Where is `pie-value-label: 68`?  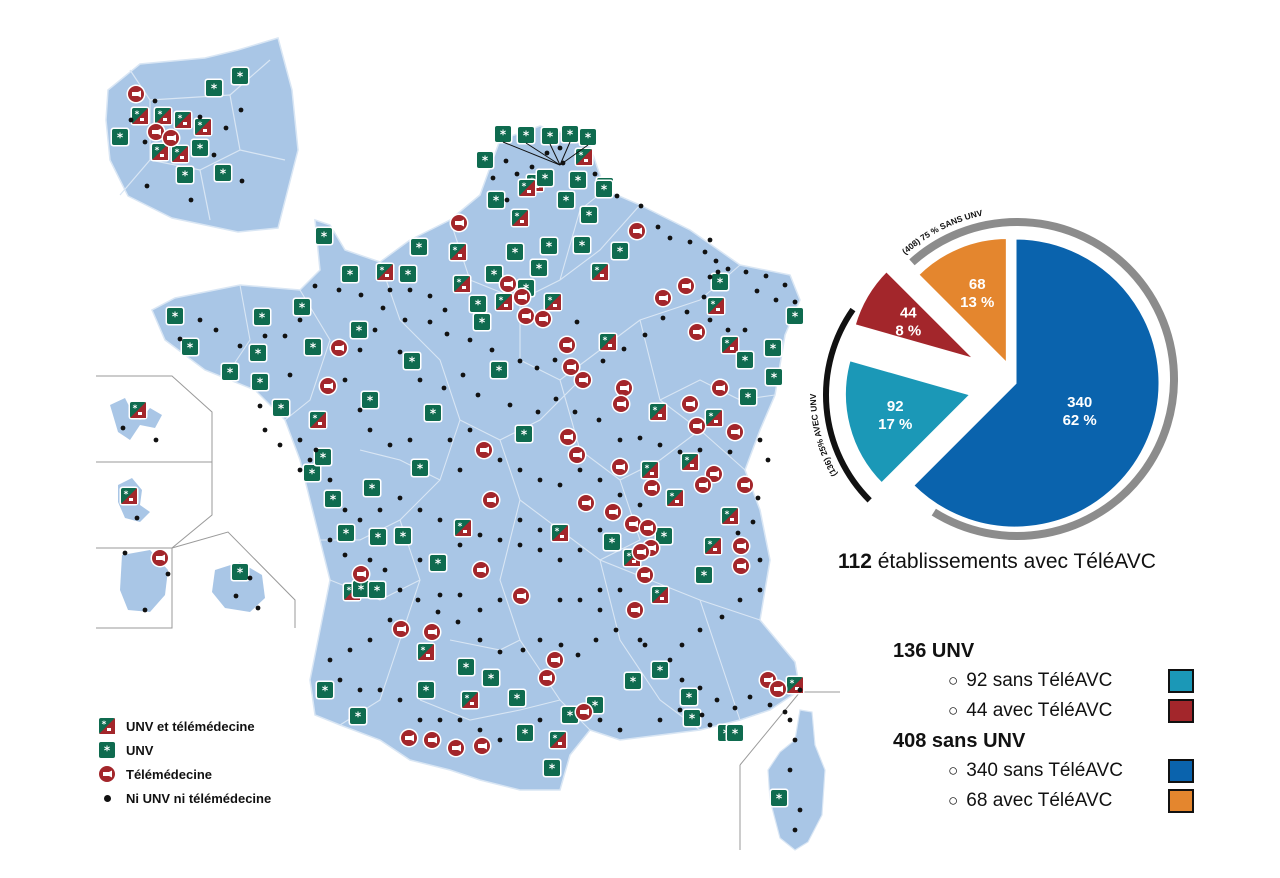 pie-value-label: 68 is located at coordinates (977, 284).